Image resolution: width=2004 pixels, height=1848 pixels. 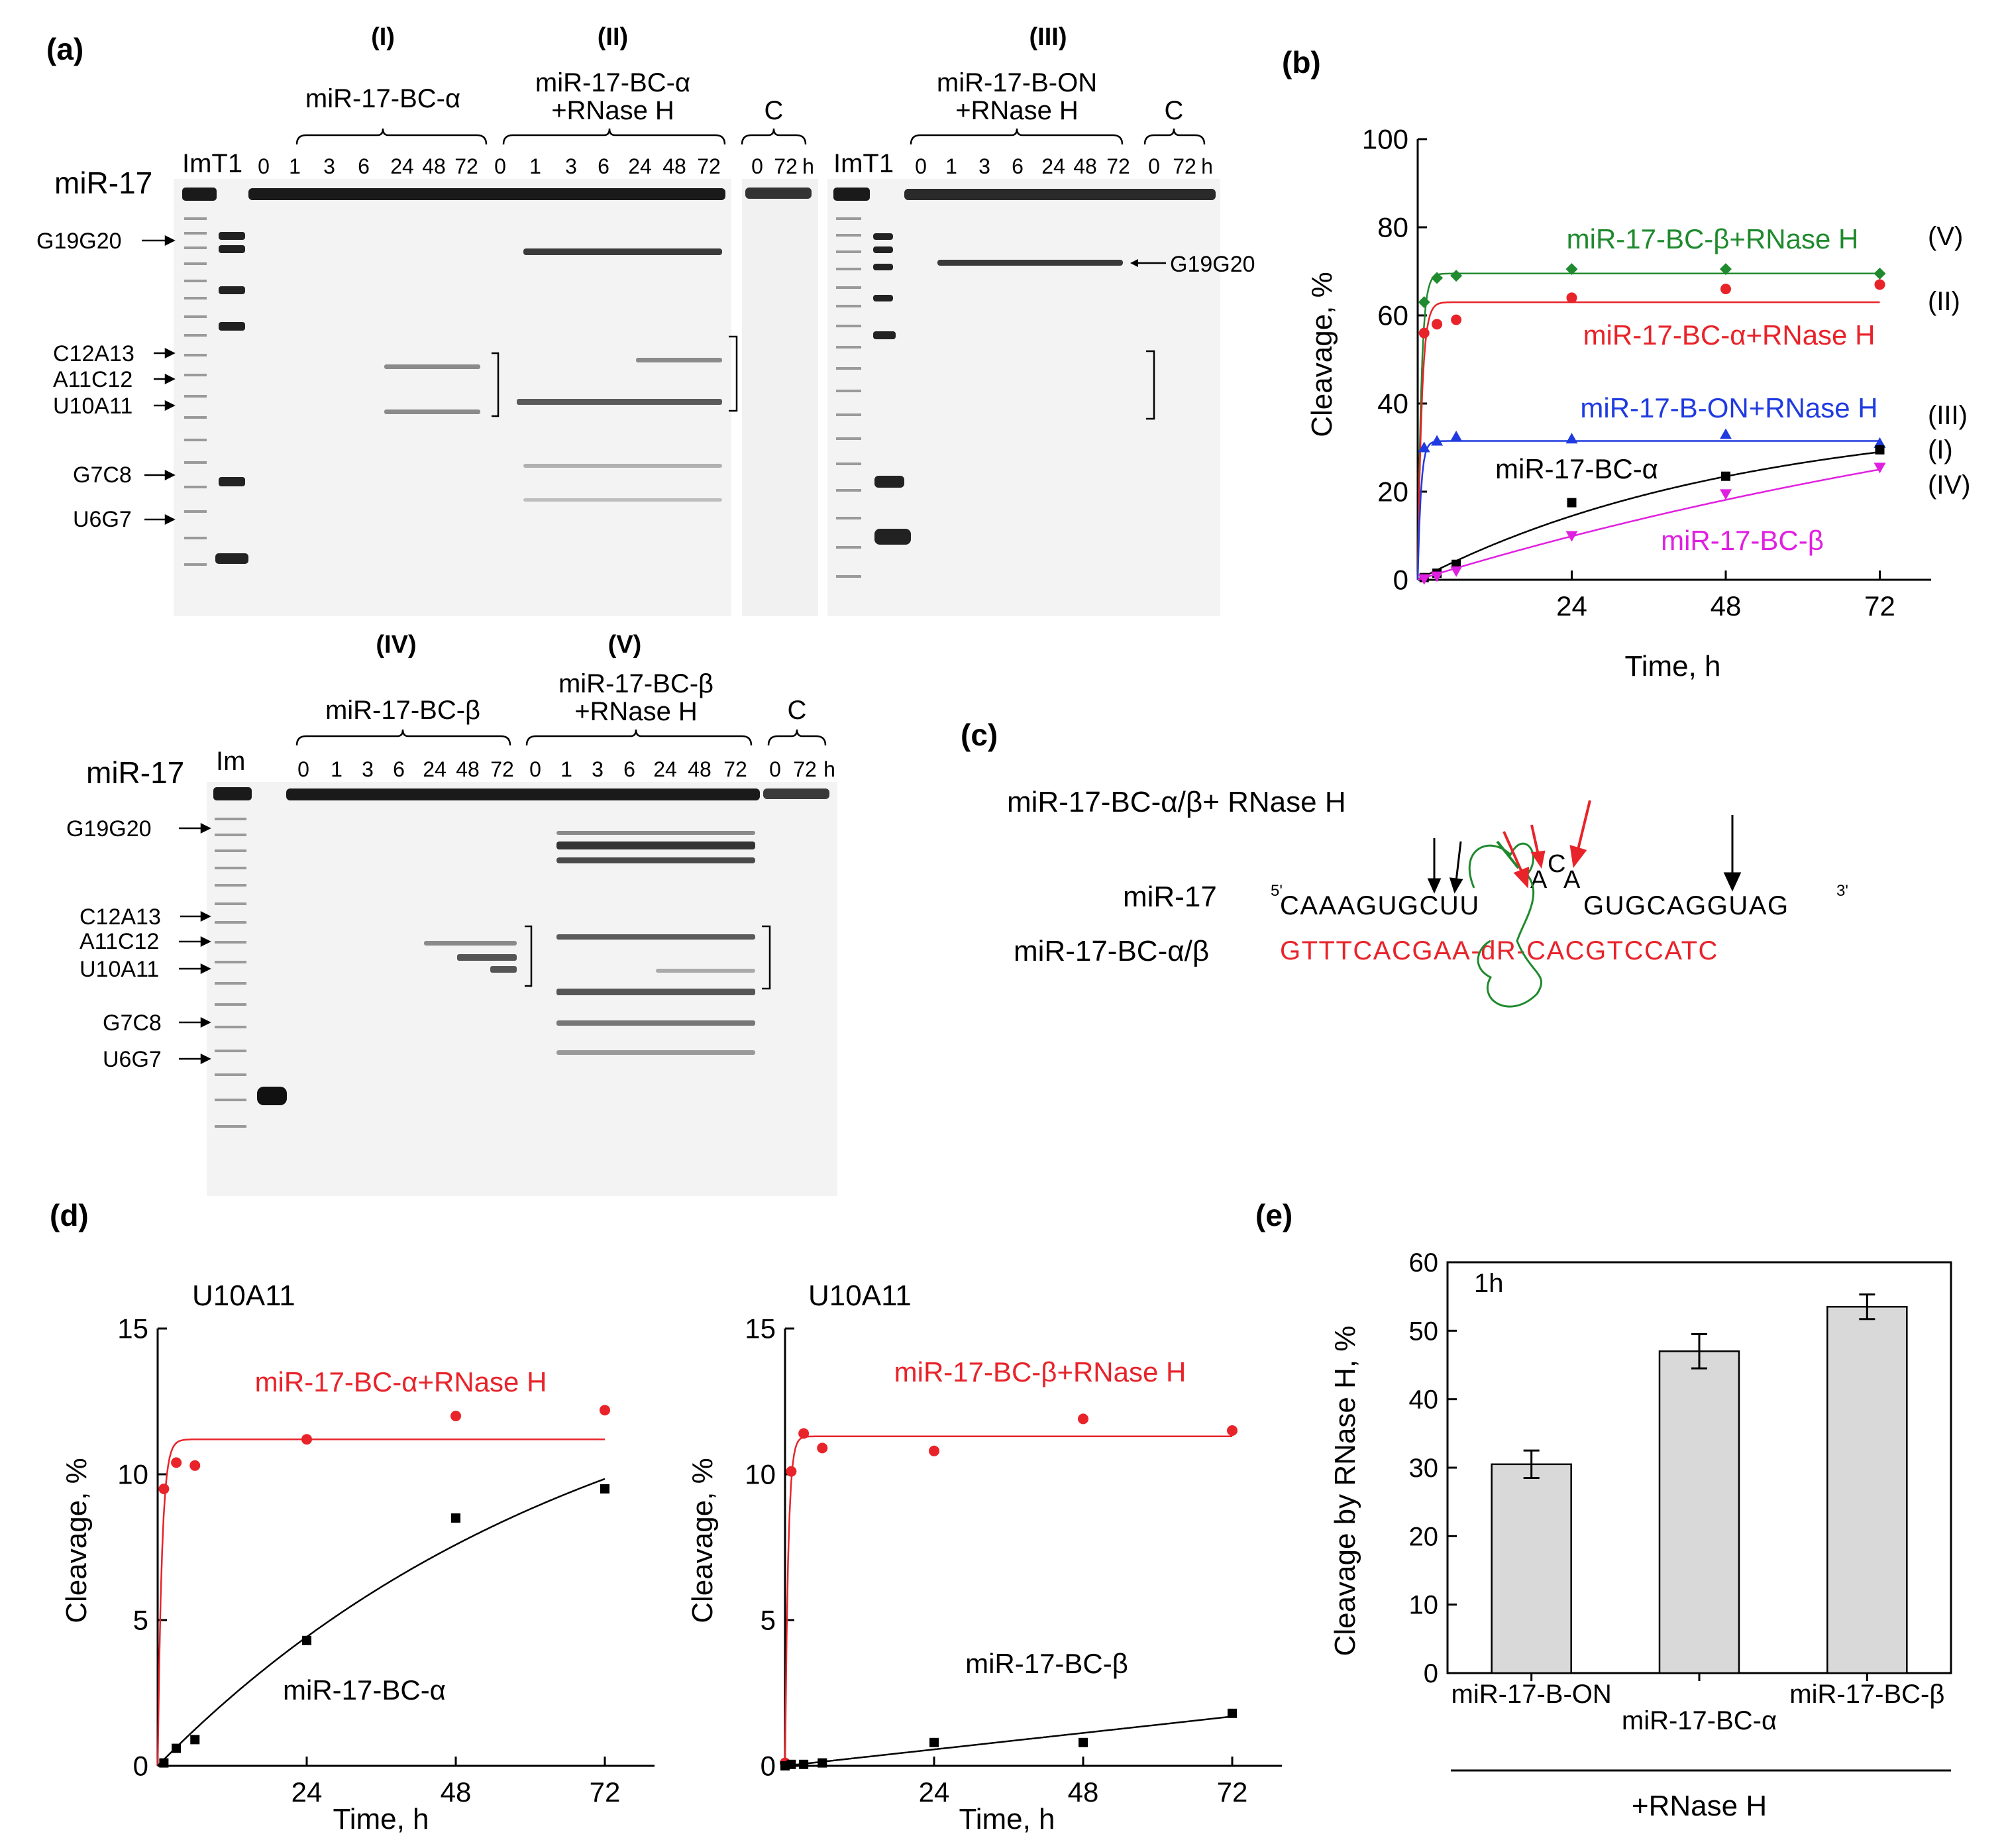 I want to click on series-label-red: miR-17-BC-α+RNase H, so click(x=401, y=1381).